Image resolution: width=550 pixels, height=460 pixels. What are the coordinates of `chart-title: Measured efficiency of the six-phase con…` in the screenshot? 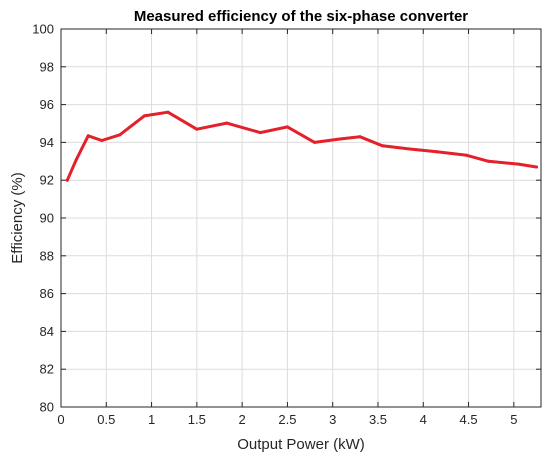 It's located at (301, 16).